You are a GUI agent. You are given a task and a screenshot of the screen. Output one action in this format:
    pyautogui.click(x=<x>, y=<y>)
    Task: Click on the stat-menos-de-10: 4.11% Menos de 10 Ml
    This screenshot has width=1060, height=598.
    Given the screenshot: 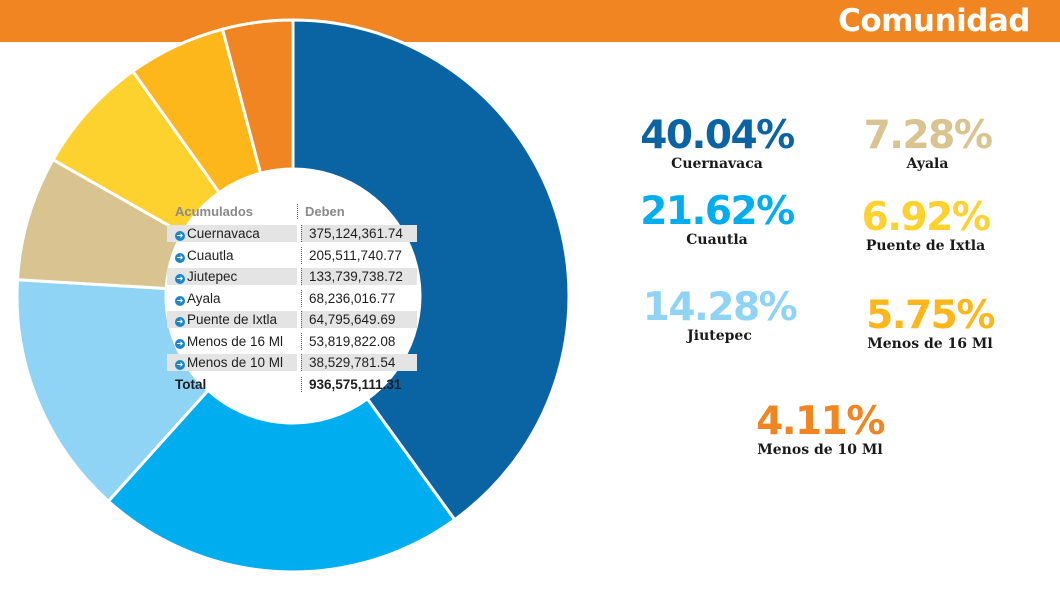 What is the action you would take?
    pyautogui.click(x=820, y=429)
    